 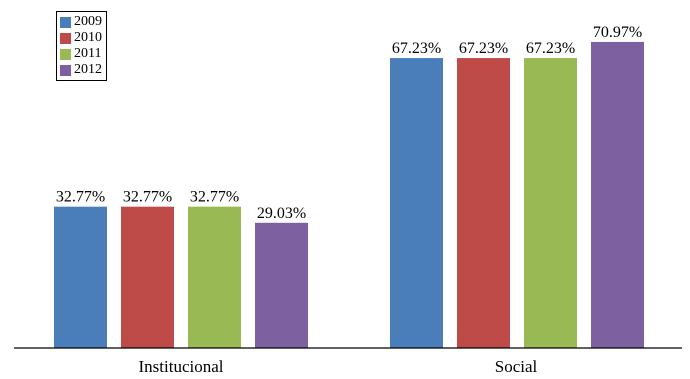 What do you see at coordinates (65, 38) in the screenshot?
I see `legend-swatch-2010` at bounding box center [65, 38].